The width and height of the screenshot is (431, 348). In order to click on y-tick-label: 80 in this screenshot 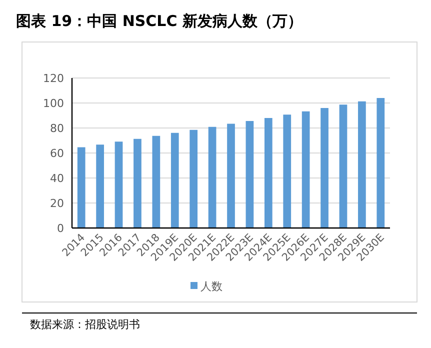, I will do `click(57, 128)`.